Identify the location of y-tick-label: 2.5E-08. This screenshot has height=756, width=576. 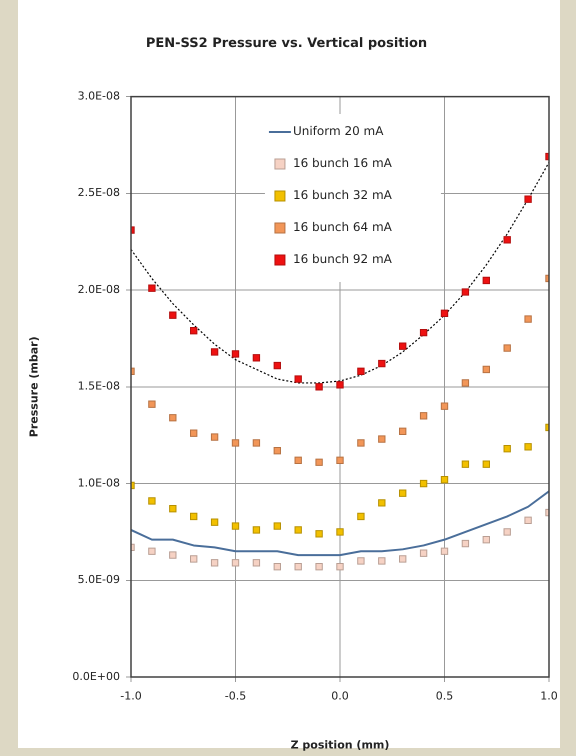
(99, 193).